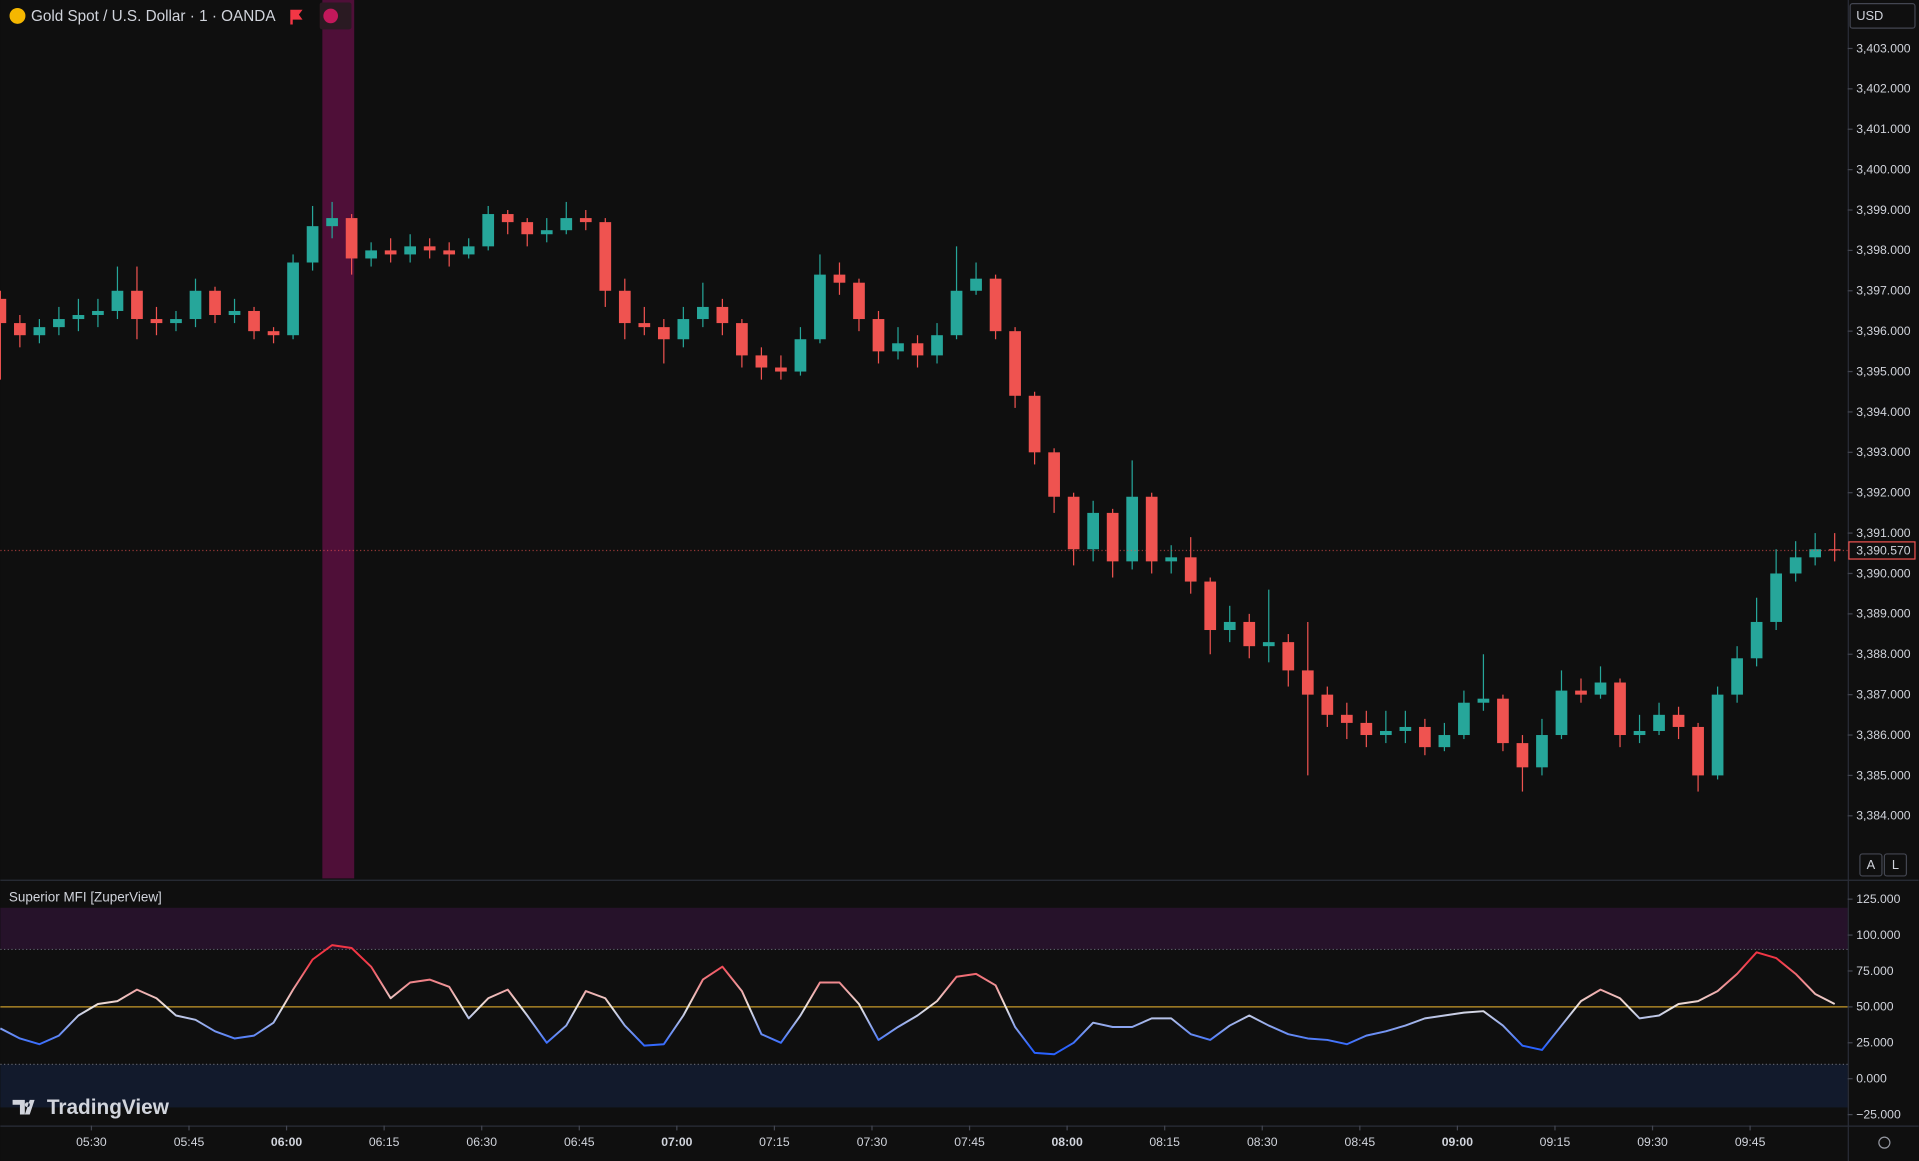 The height and width of the screenshot is (1161, 1919). Describe the element at coordinates (1883, 493) in the screenshot. I see `y-tick-label: 3,392.000` at that location.